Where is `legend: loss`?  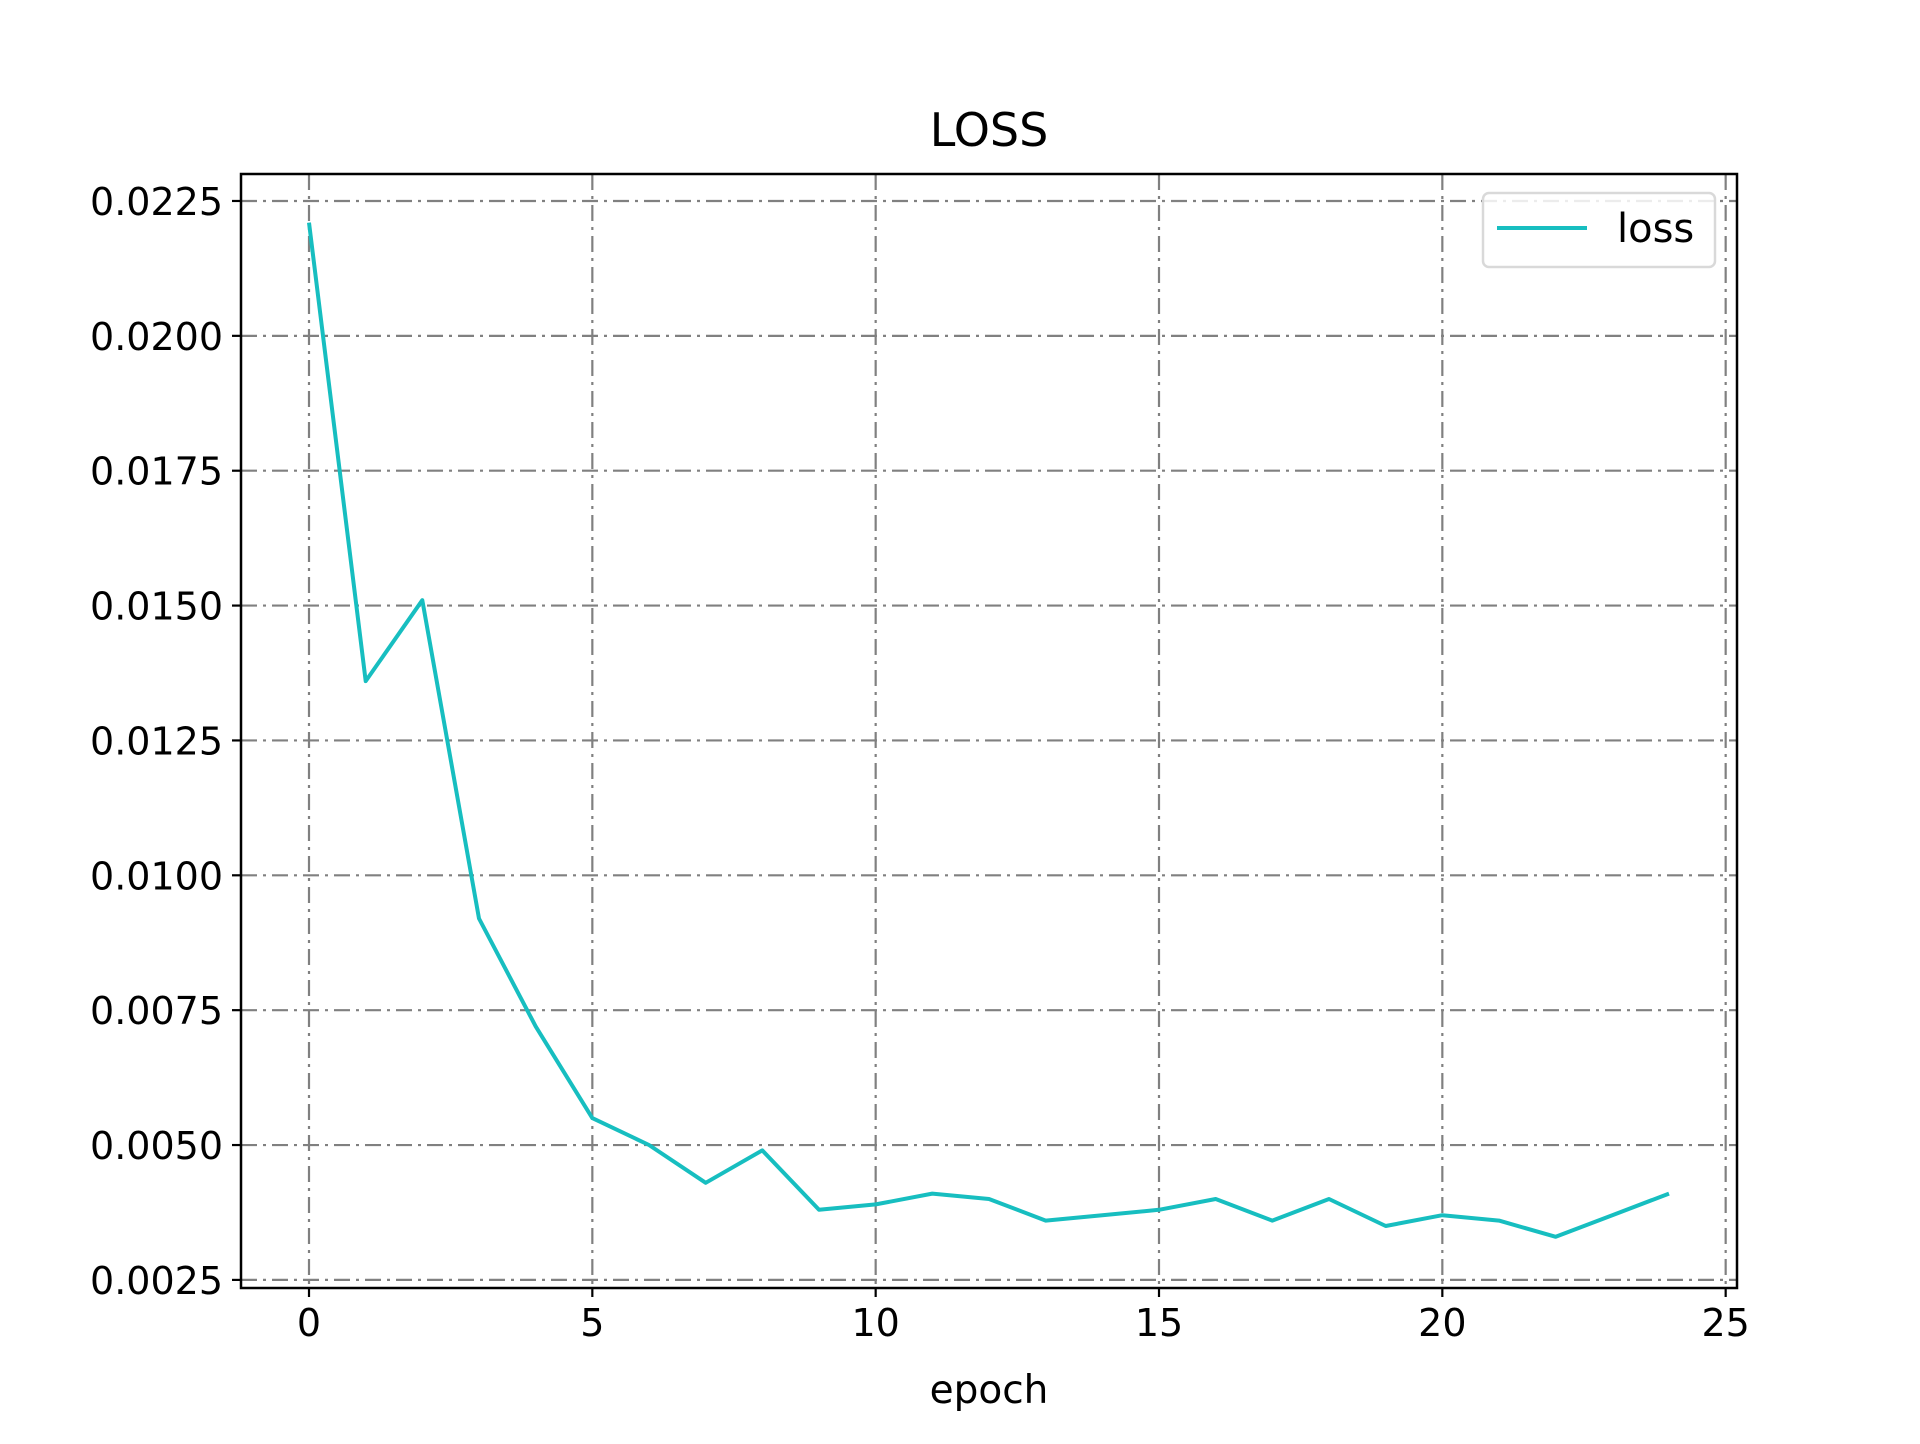
legend: loss is located at coordinates (1599, 230).